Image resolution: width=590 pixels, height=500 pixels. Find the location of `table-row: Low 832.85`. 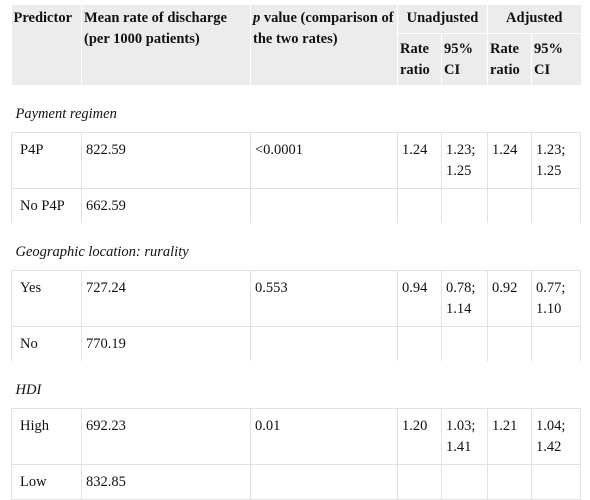

table-row: Low 832.85 is located at coordinates (296, 482).